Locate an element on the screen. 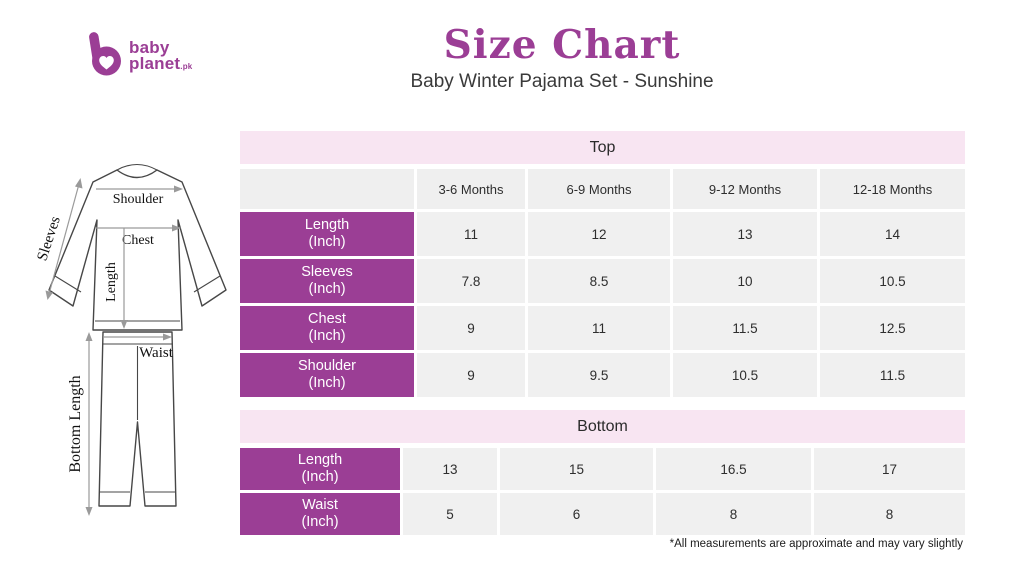  bottom-length-arrowhead-top is located at coordinates (89, 336).